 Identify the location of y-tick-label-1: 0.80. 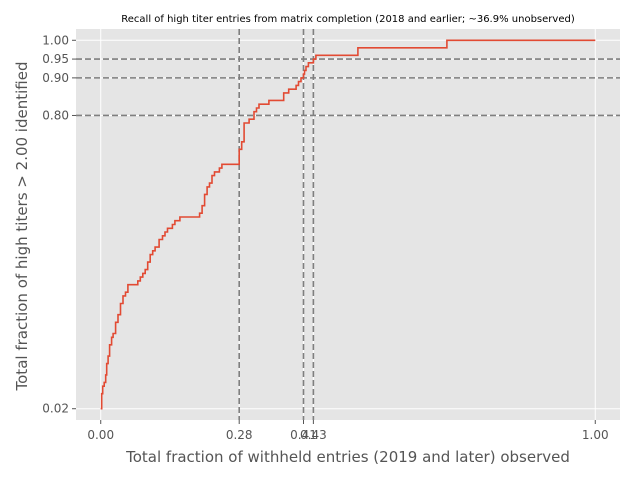
(55, 115).